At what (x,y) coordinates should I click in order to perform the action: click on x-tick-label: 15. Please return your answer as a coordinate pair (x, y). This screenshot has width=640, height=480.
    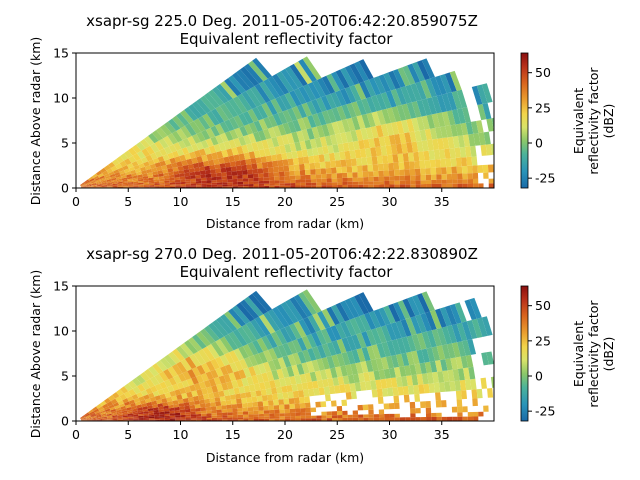
    Looking at the image, I should click on (233, 201).